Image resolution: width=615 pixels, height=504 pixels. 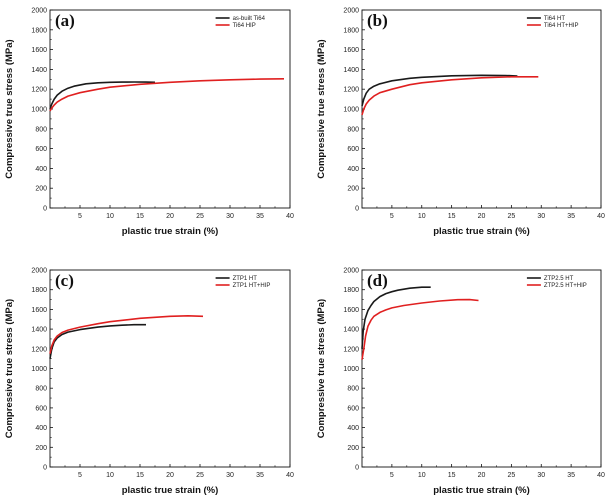 What do you see at coordinates (561, 26) in the screenshot?
I see `legend-entry: Ti64 HT+HIP` at bounding box center [561, 26].